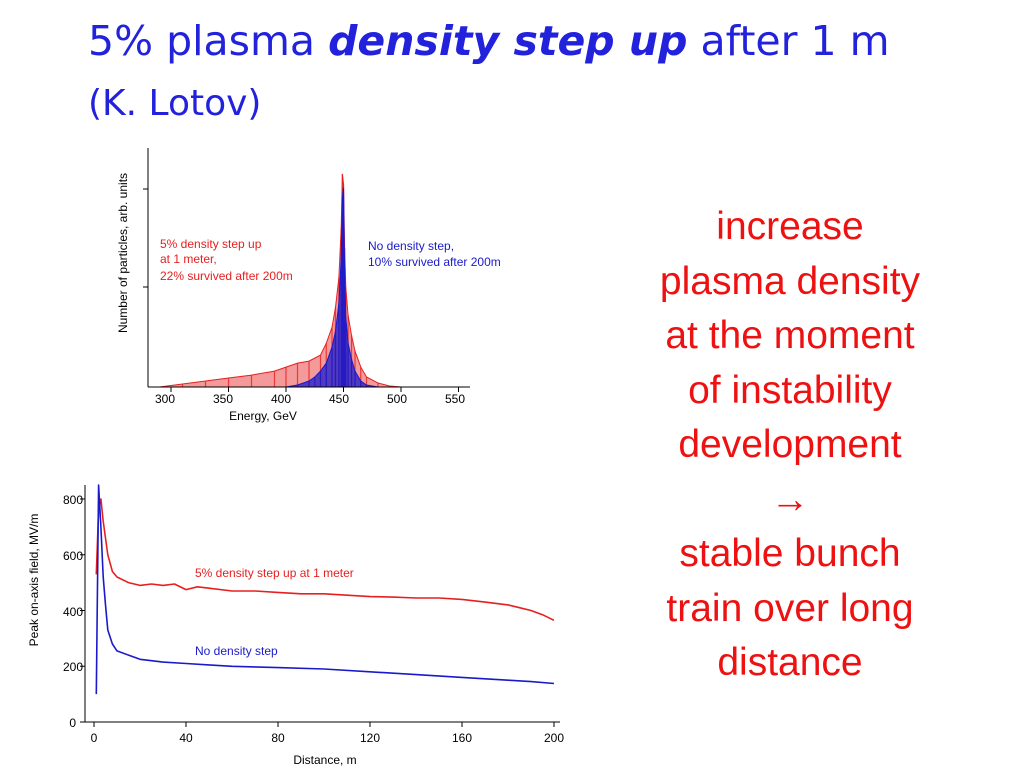 Image resolution: width=1024 pixels, height=768 pixels. Describe the element at coordinates (455, 399) in the screenshot. I see `x-tick-label: 550` at that location.